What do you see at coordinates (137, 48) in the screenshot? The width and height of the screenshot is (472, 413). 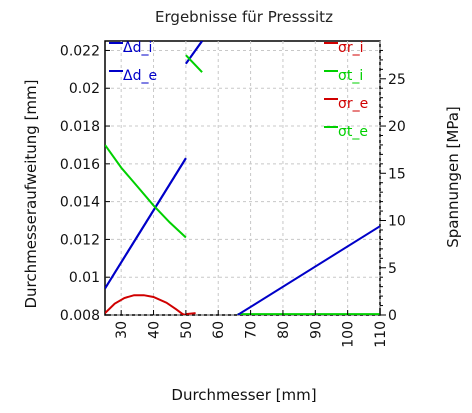 I see `legend-entry: Δd_i` at bounding box center [137, 48].